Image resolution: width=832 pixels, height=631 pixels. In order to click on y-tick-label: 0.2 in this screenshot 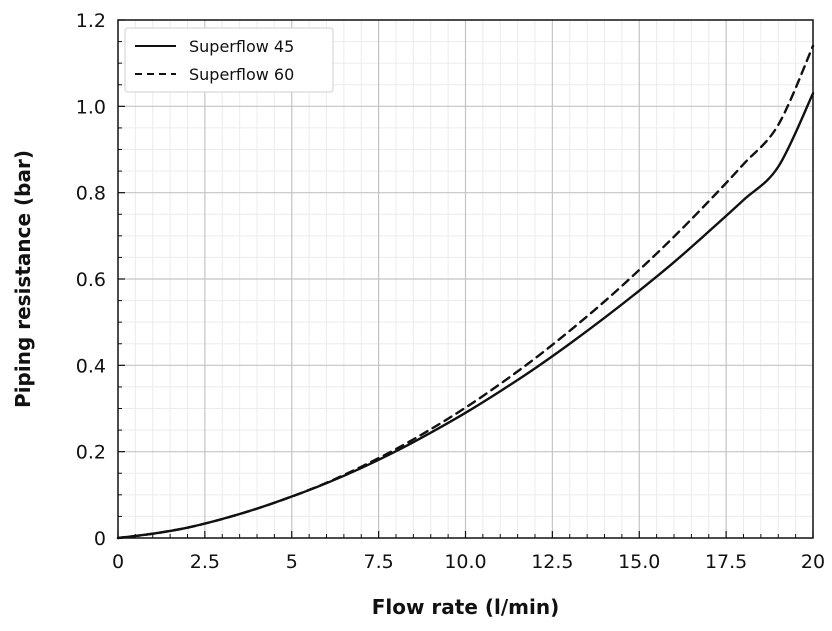, I will do `click(91, 453)`.